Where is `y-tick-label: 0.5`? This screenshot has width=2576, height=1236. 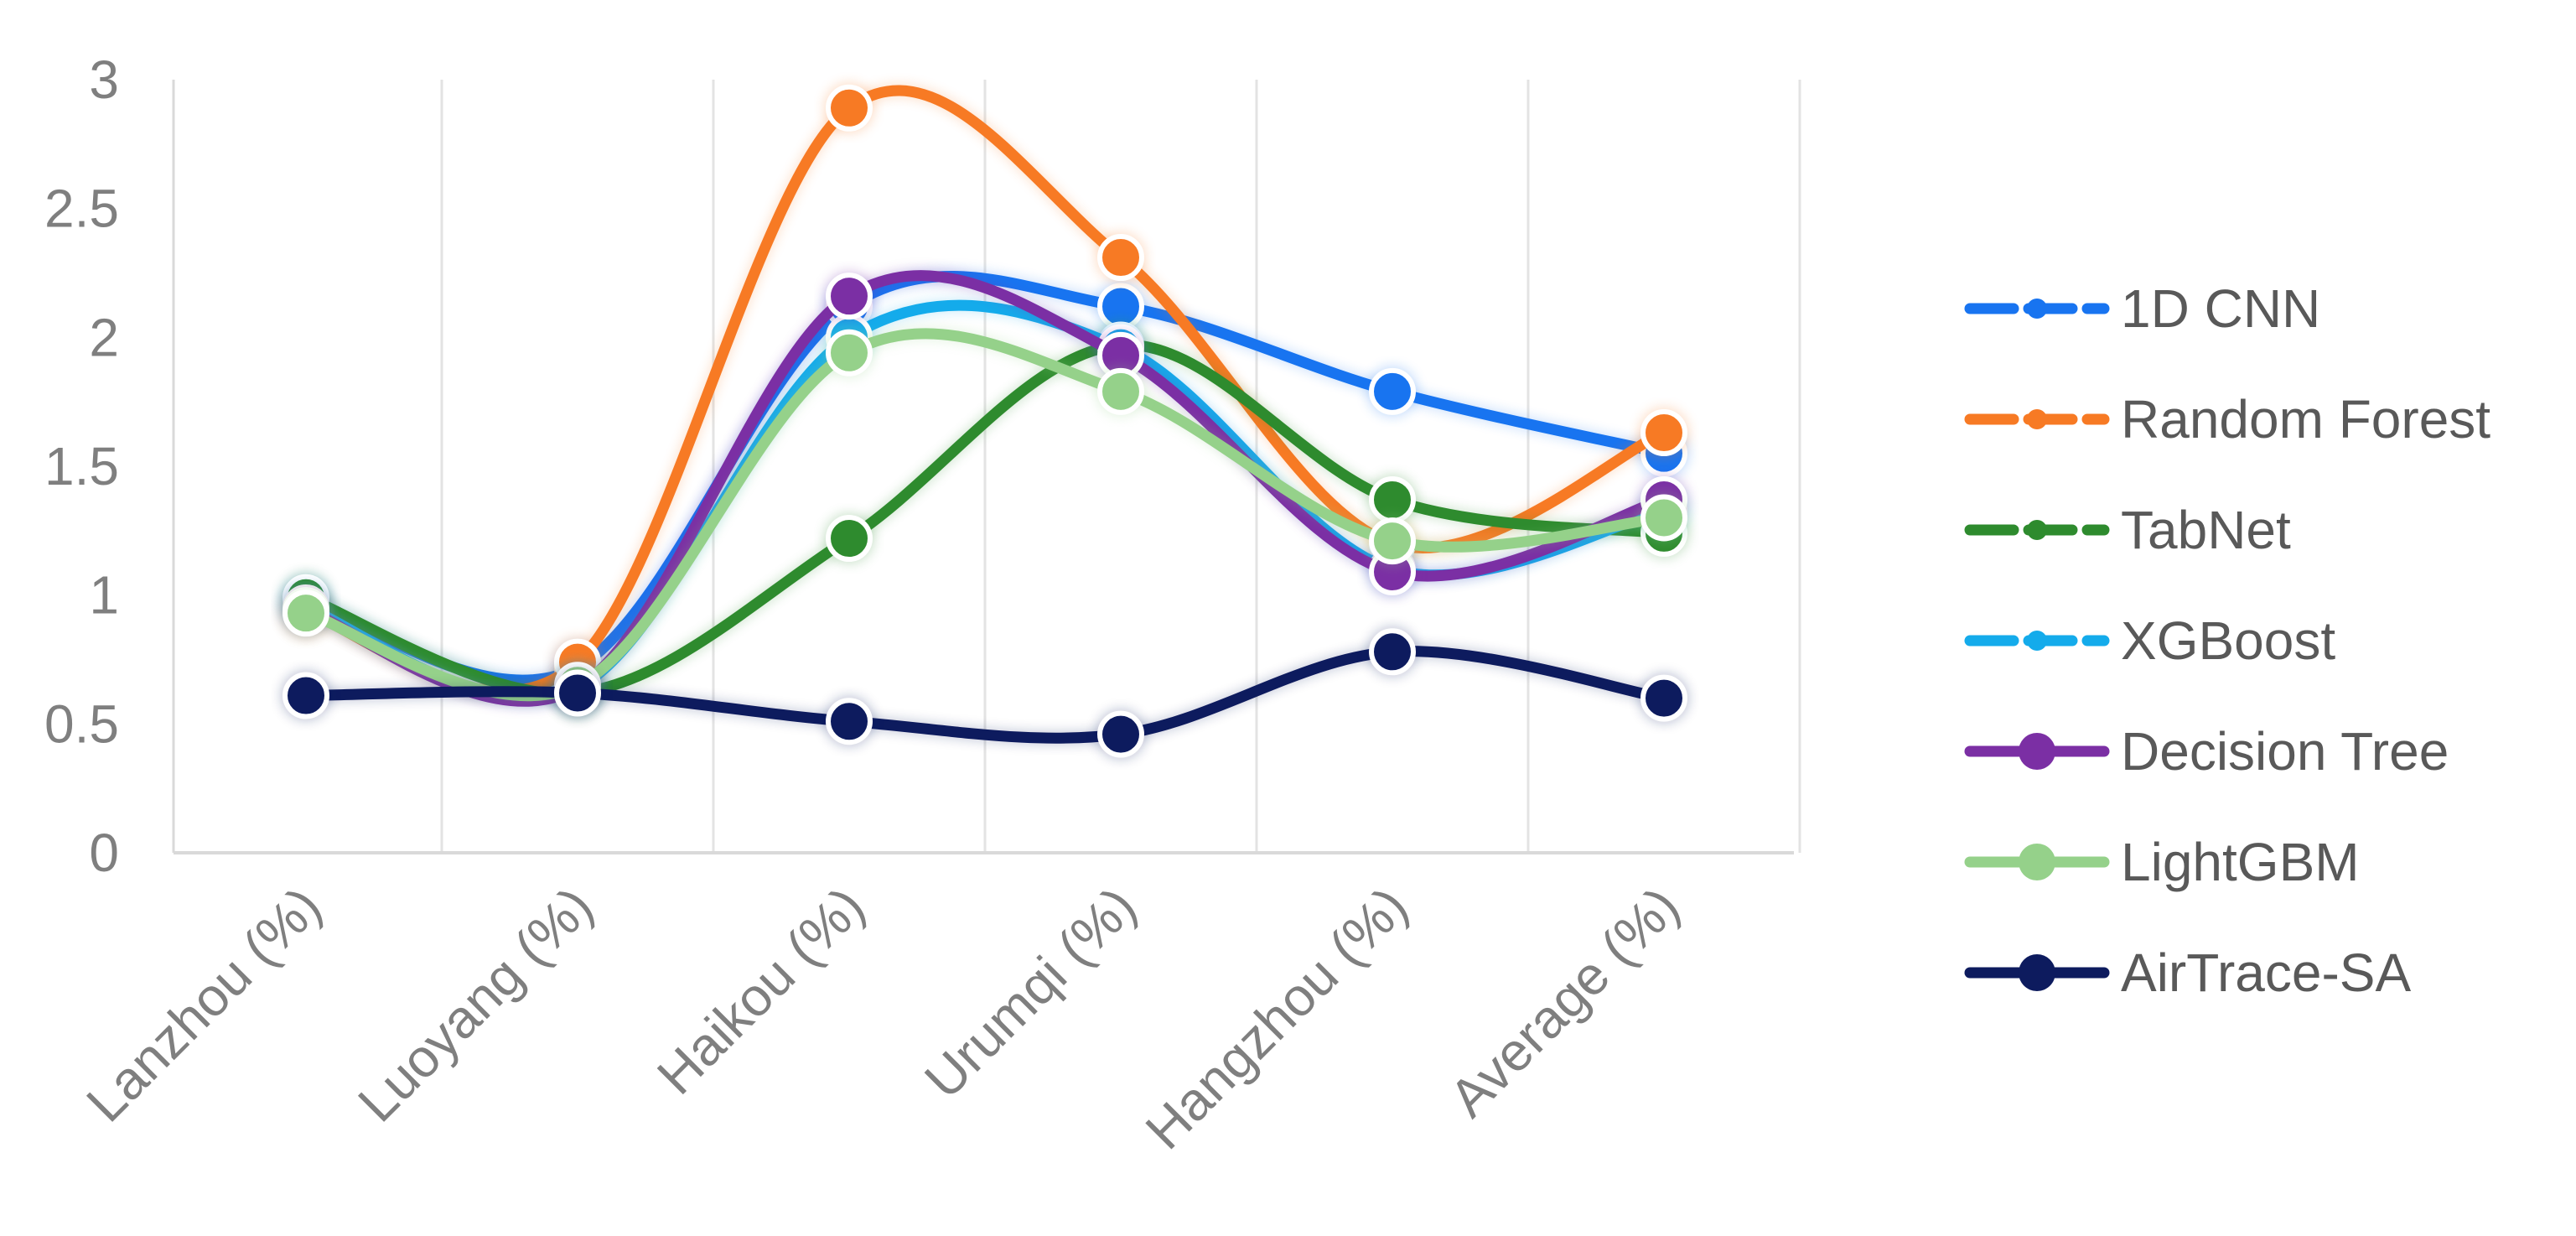
y-tick-label: 0.5 is located at coordinates (81, 723).